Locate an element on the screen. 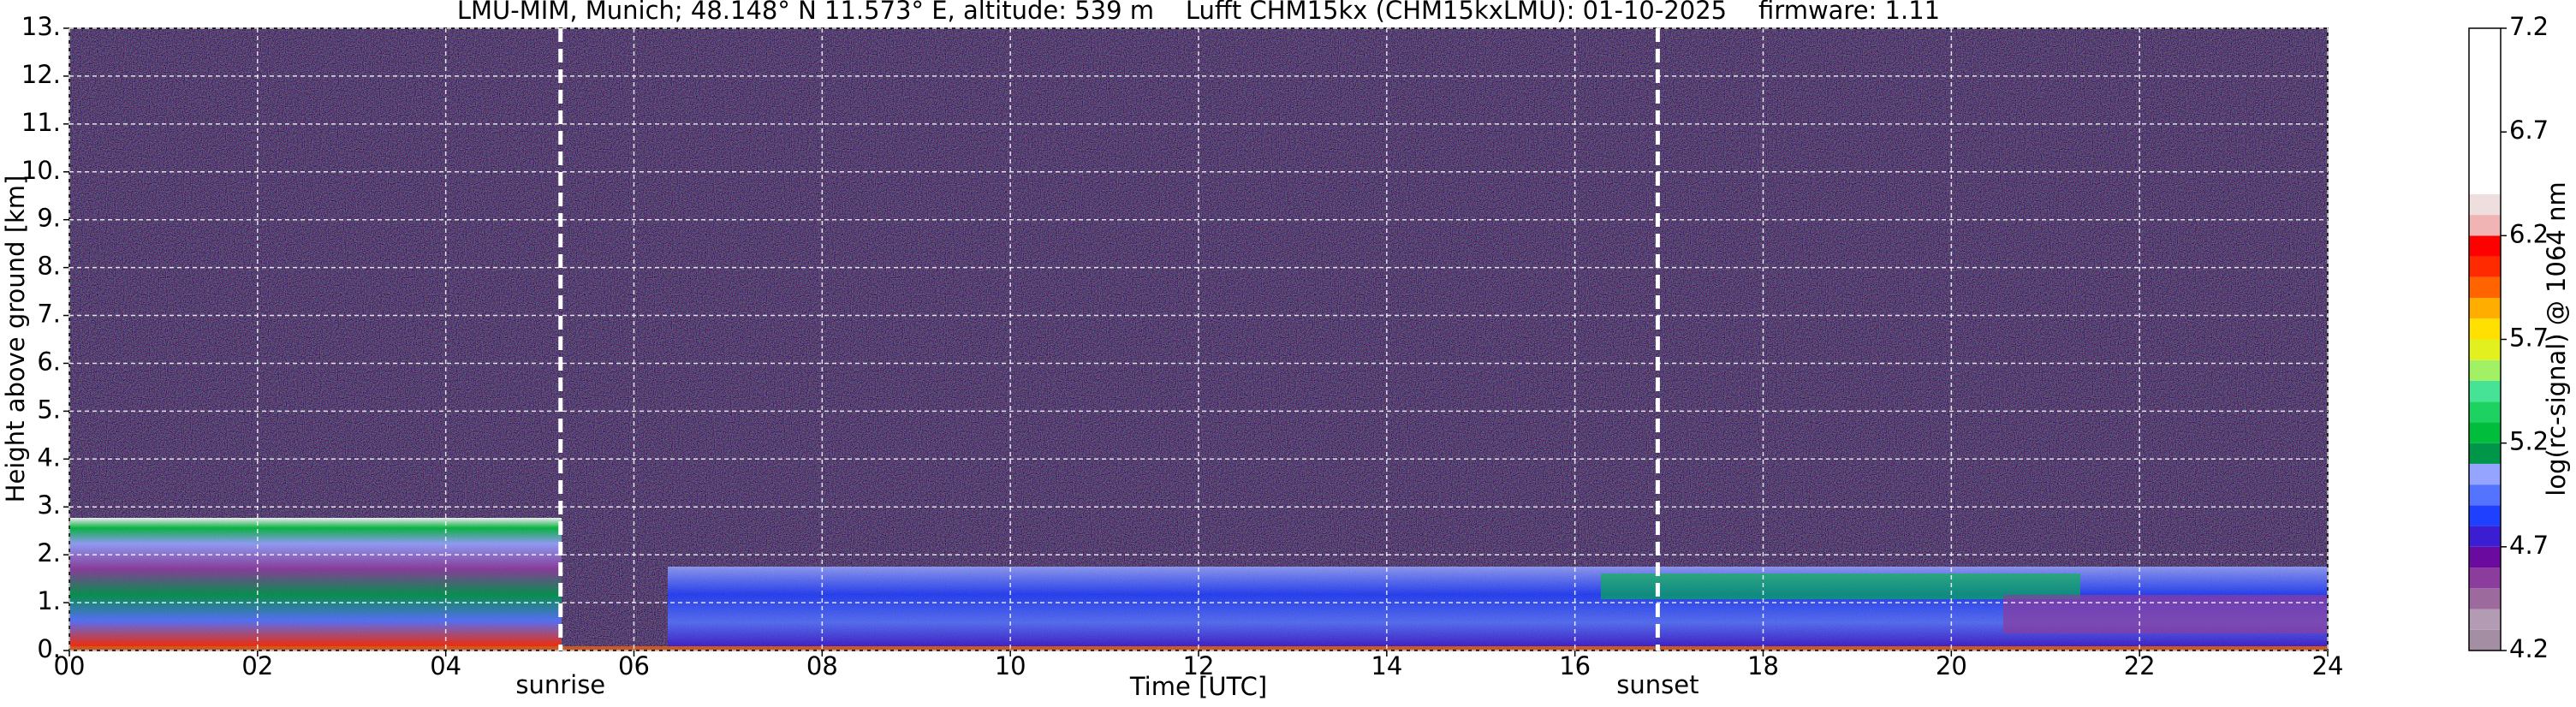 The height and width of the screenshot is (707, 2576). y-tick-label: 13. is located at coordinates (41, 26).